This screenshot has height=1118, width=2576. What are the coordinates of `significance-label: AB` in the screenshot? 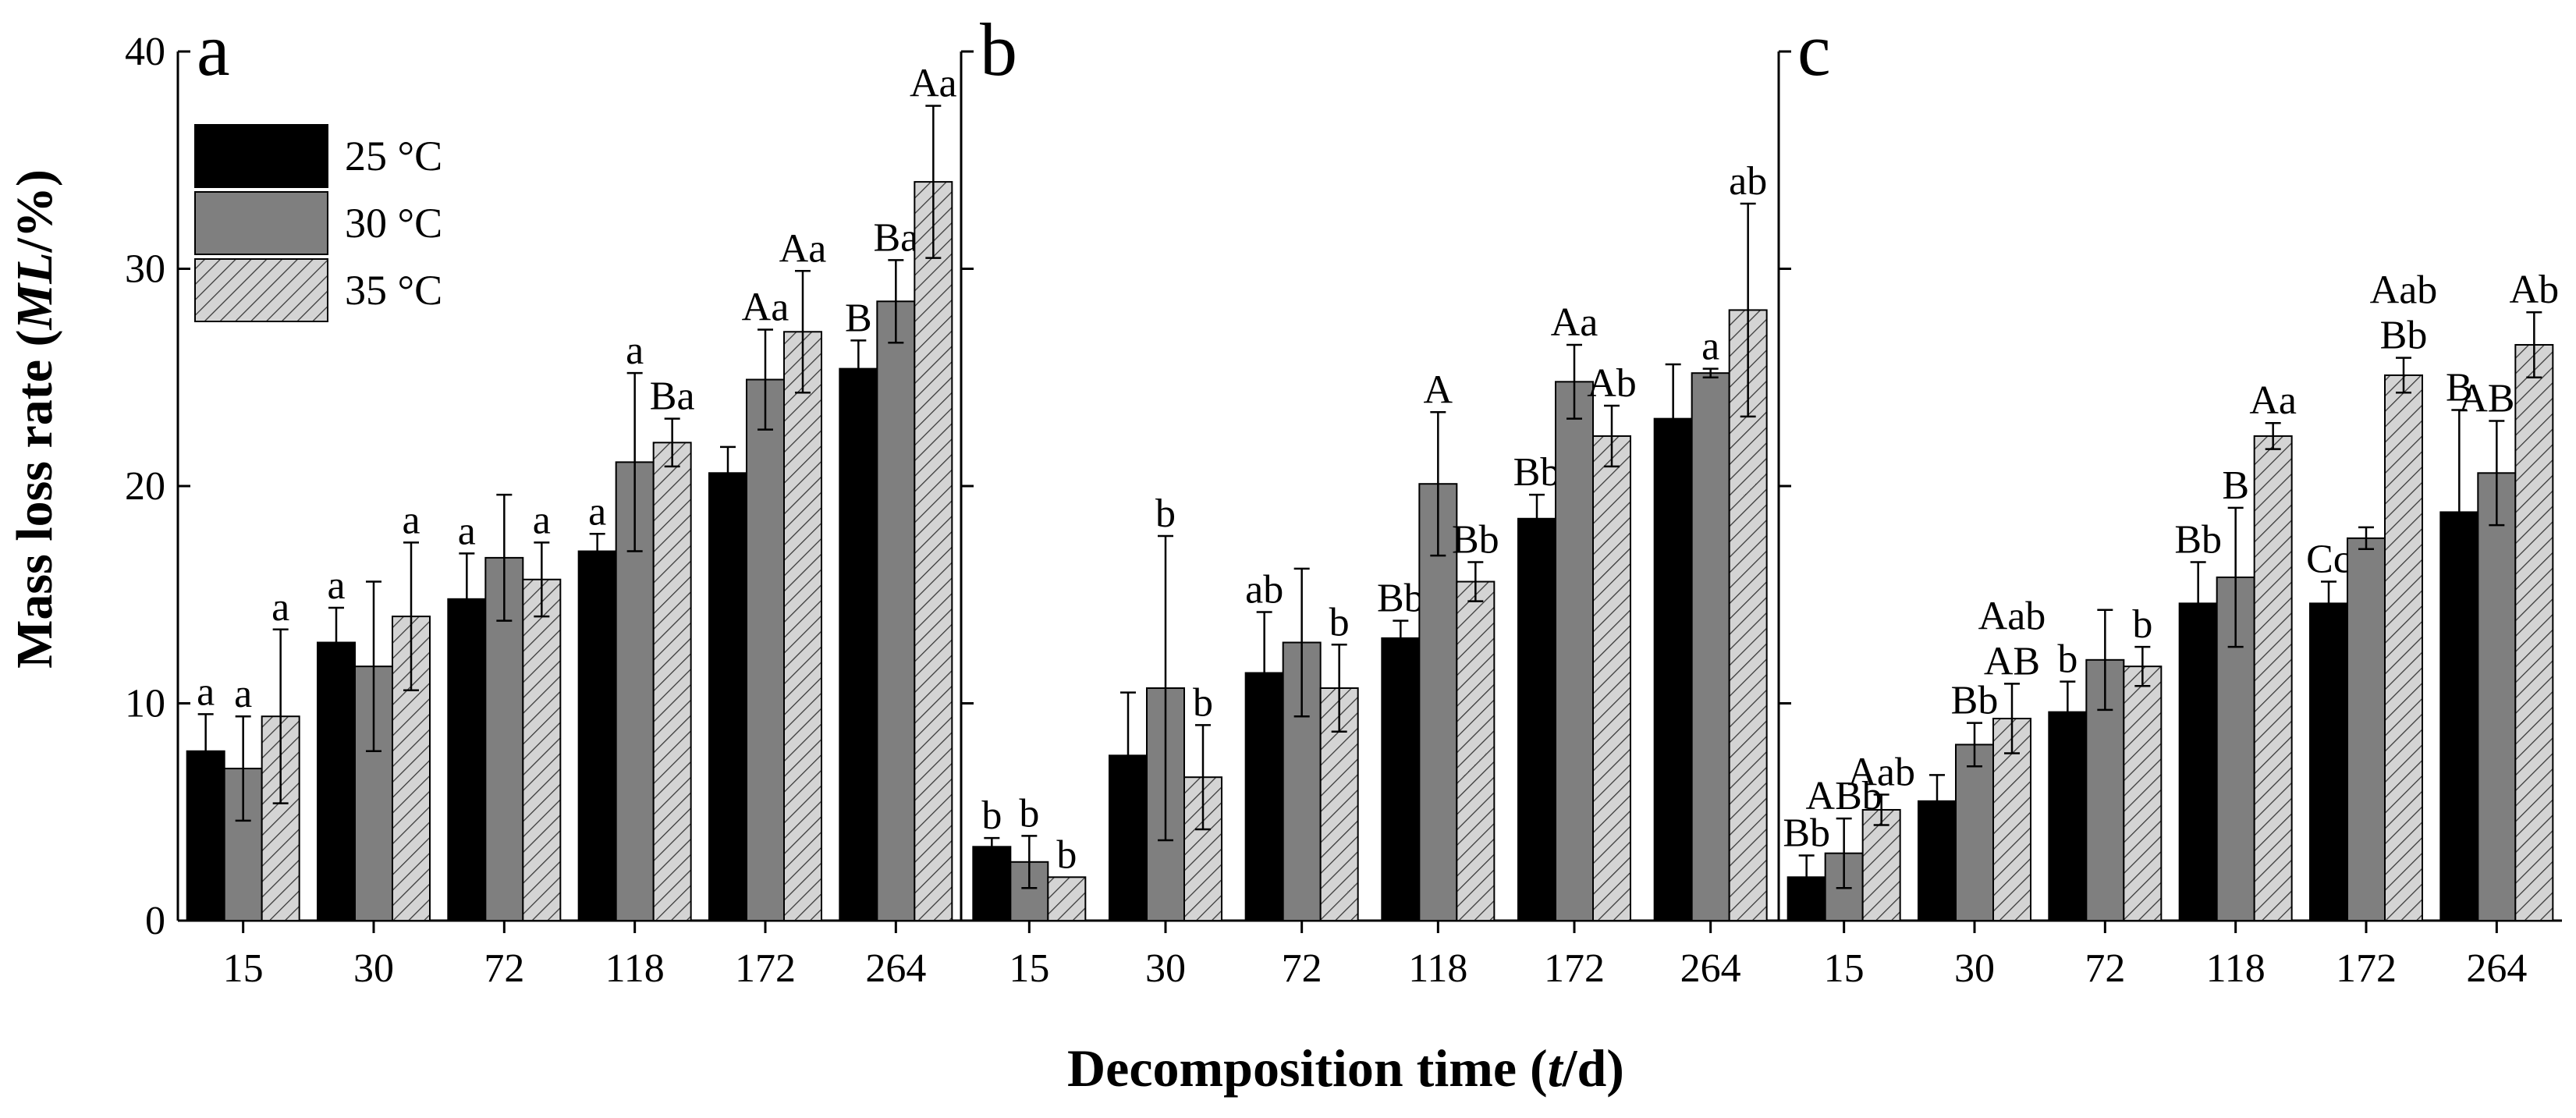 It's located at (2012, 661).